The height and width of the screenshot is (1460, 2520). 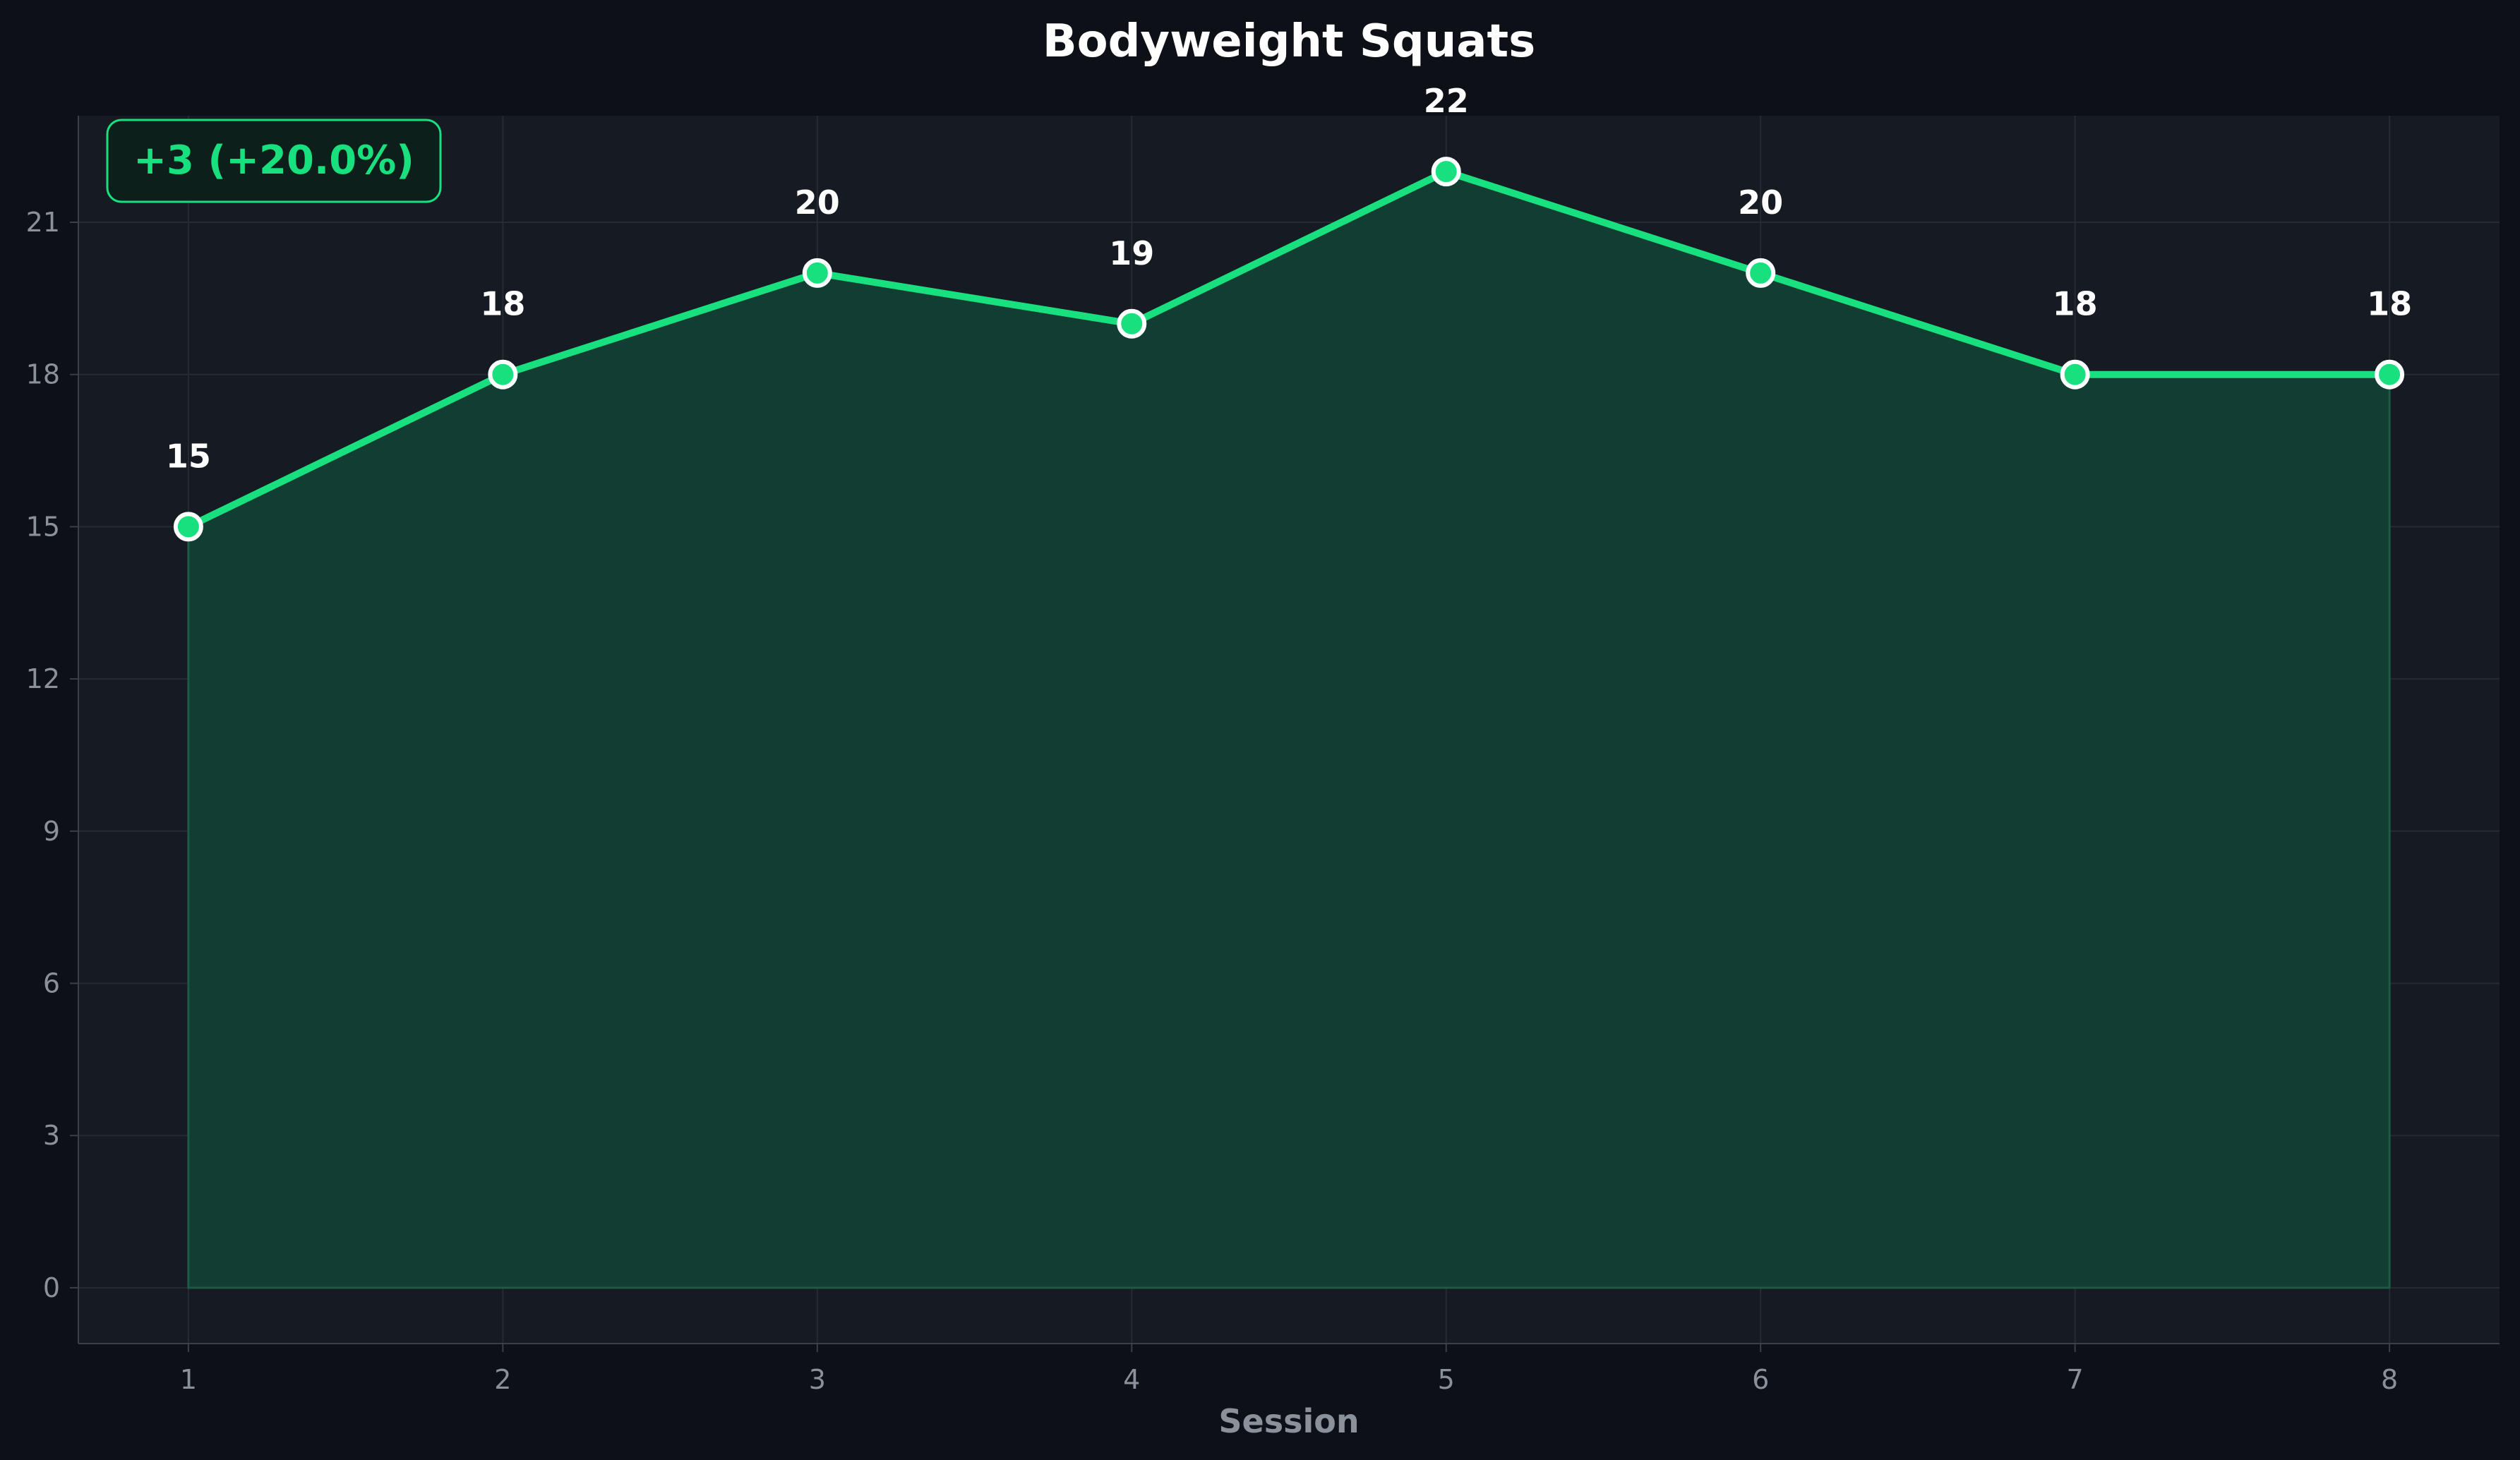 I want to click on y-tick-label: 21, so click(x=43, y=223).